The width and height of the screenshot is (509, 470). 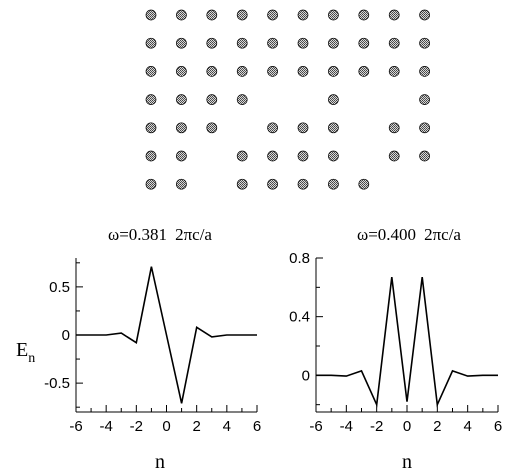 I want to click on left-chart-y-axis-label-subscript: n, so click(x=31, y=358).